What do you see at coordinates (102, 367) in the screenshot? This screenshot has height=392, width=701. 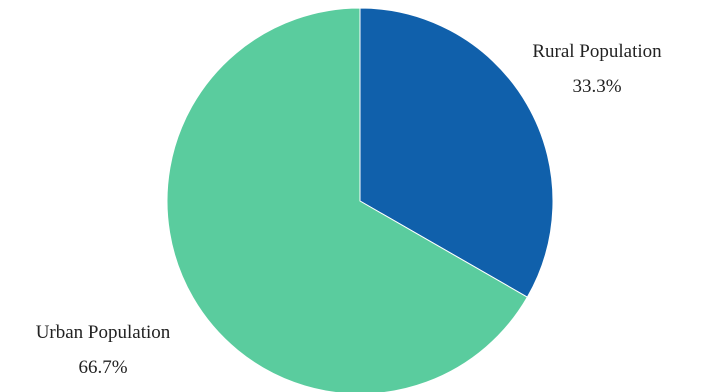 I see `slice-value-label-urban: 66.7%` at bounding box center [102, 367].